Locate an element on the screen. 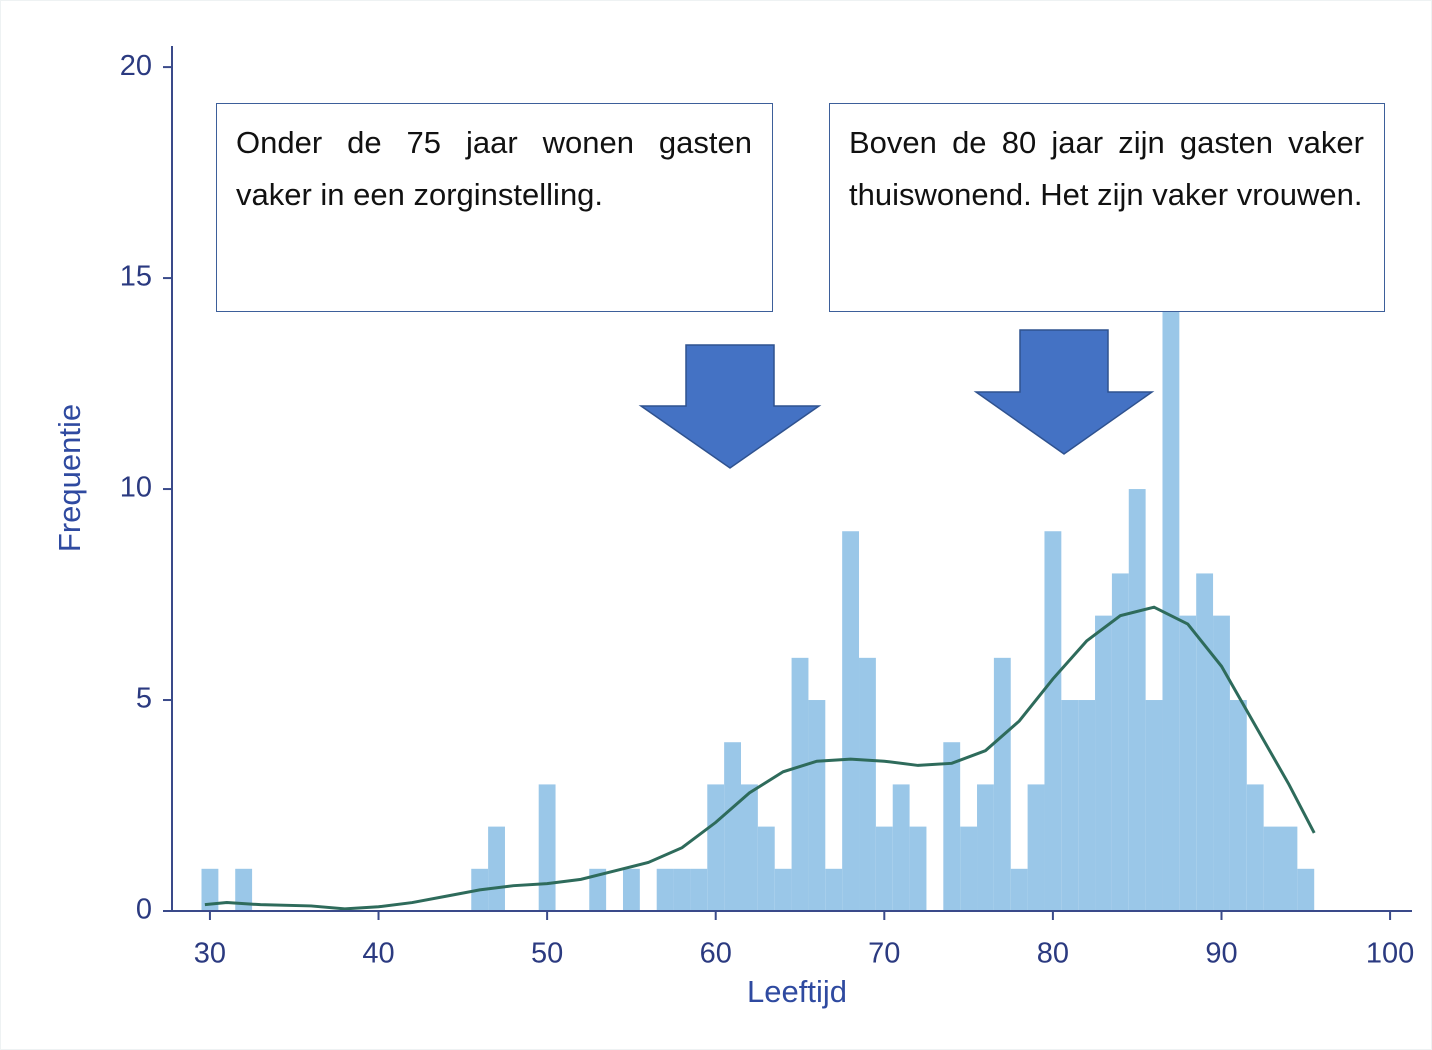  x-tick-label: 100 is located at coordinates (1390, 954).